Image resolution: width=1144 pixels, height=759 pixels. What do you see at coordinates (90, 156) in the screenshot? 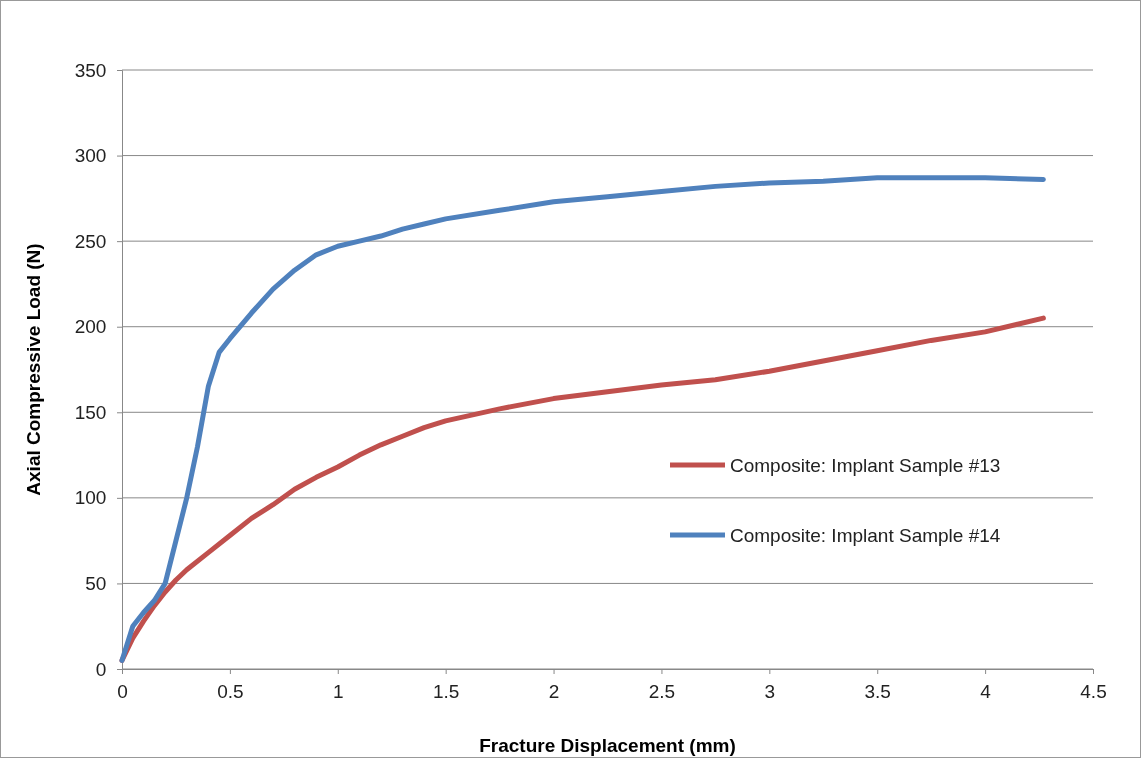
I see `y-tick-label: 300` at bounding box center [90, 156].